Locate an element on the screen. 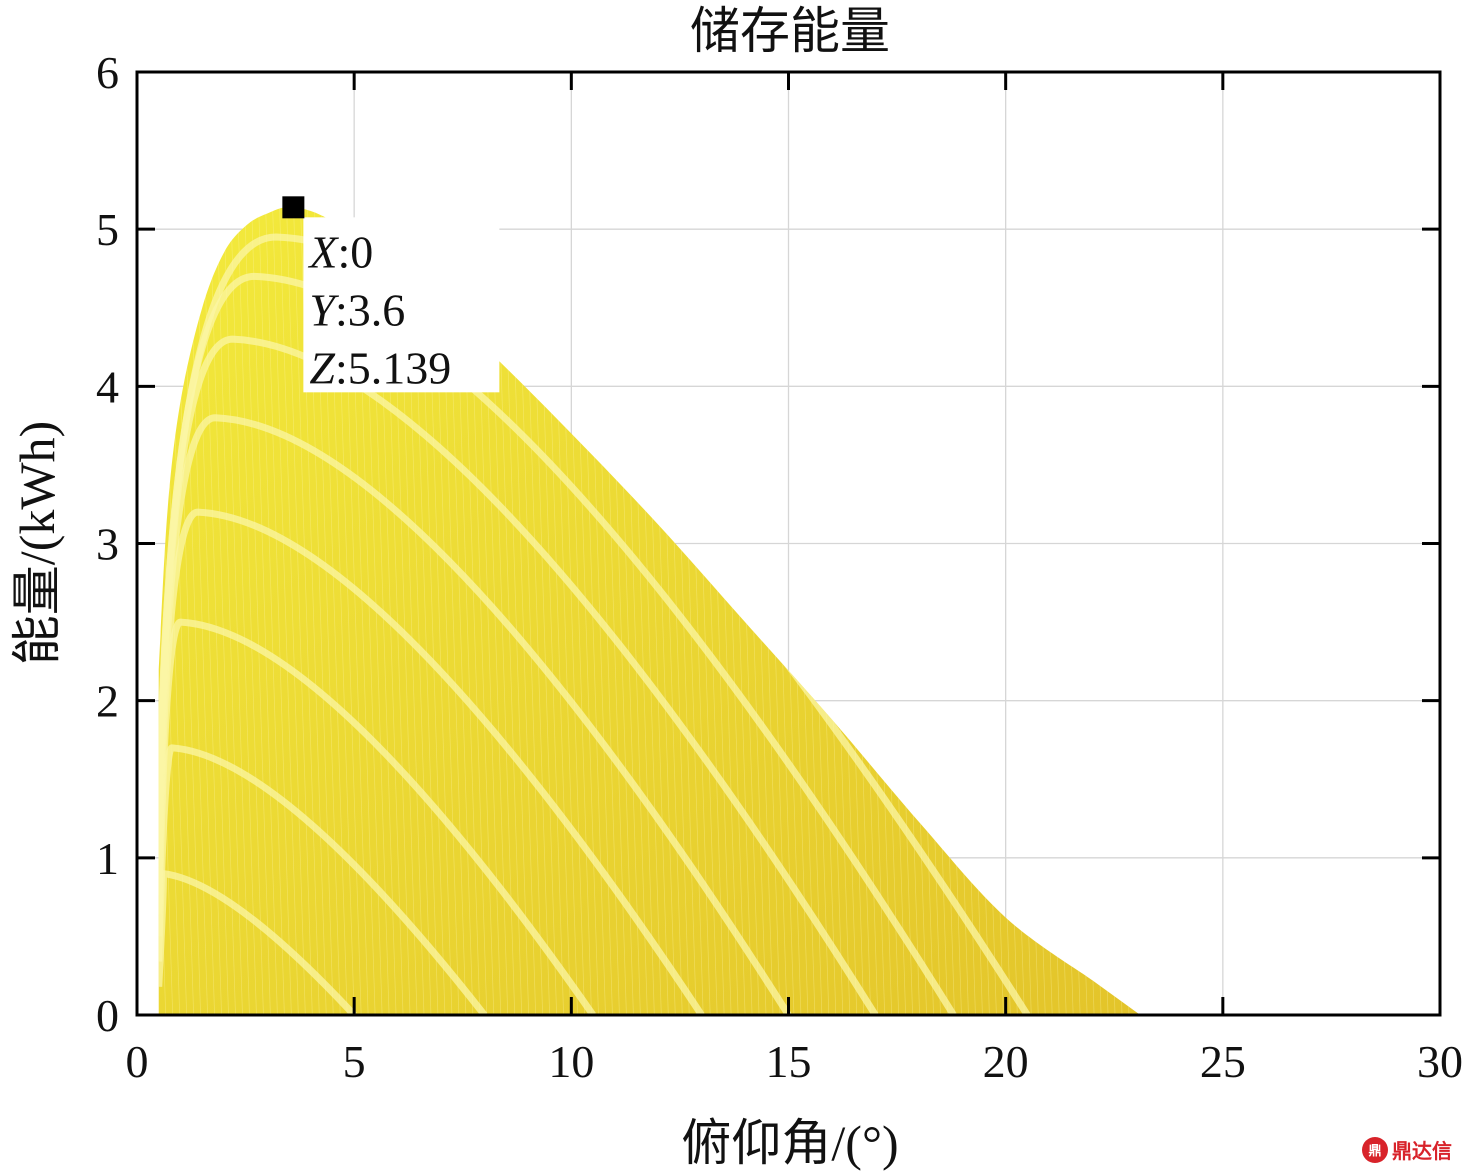  data-tip-value-y: :3.6 is located at coordinates (370, 309).